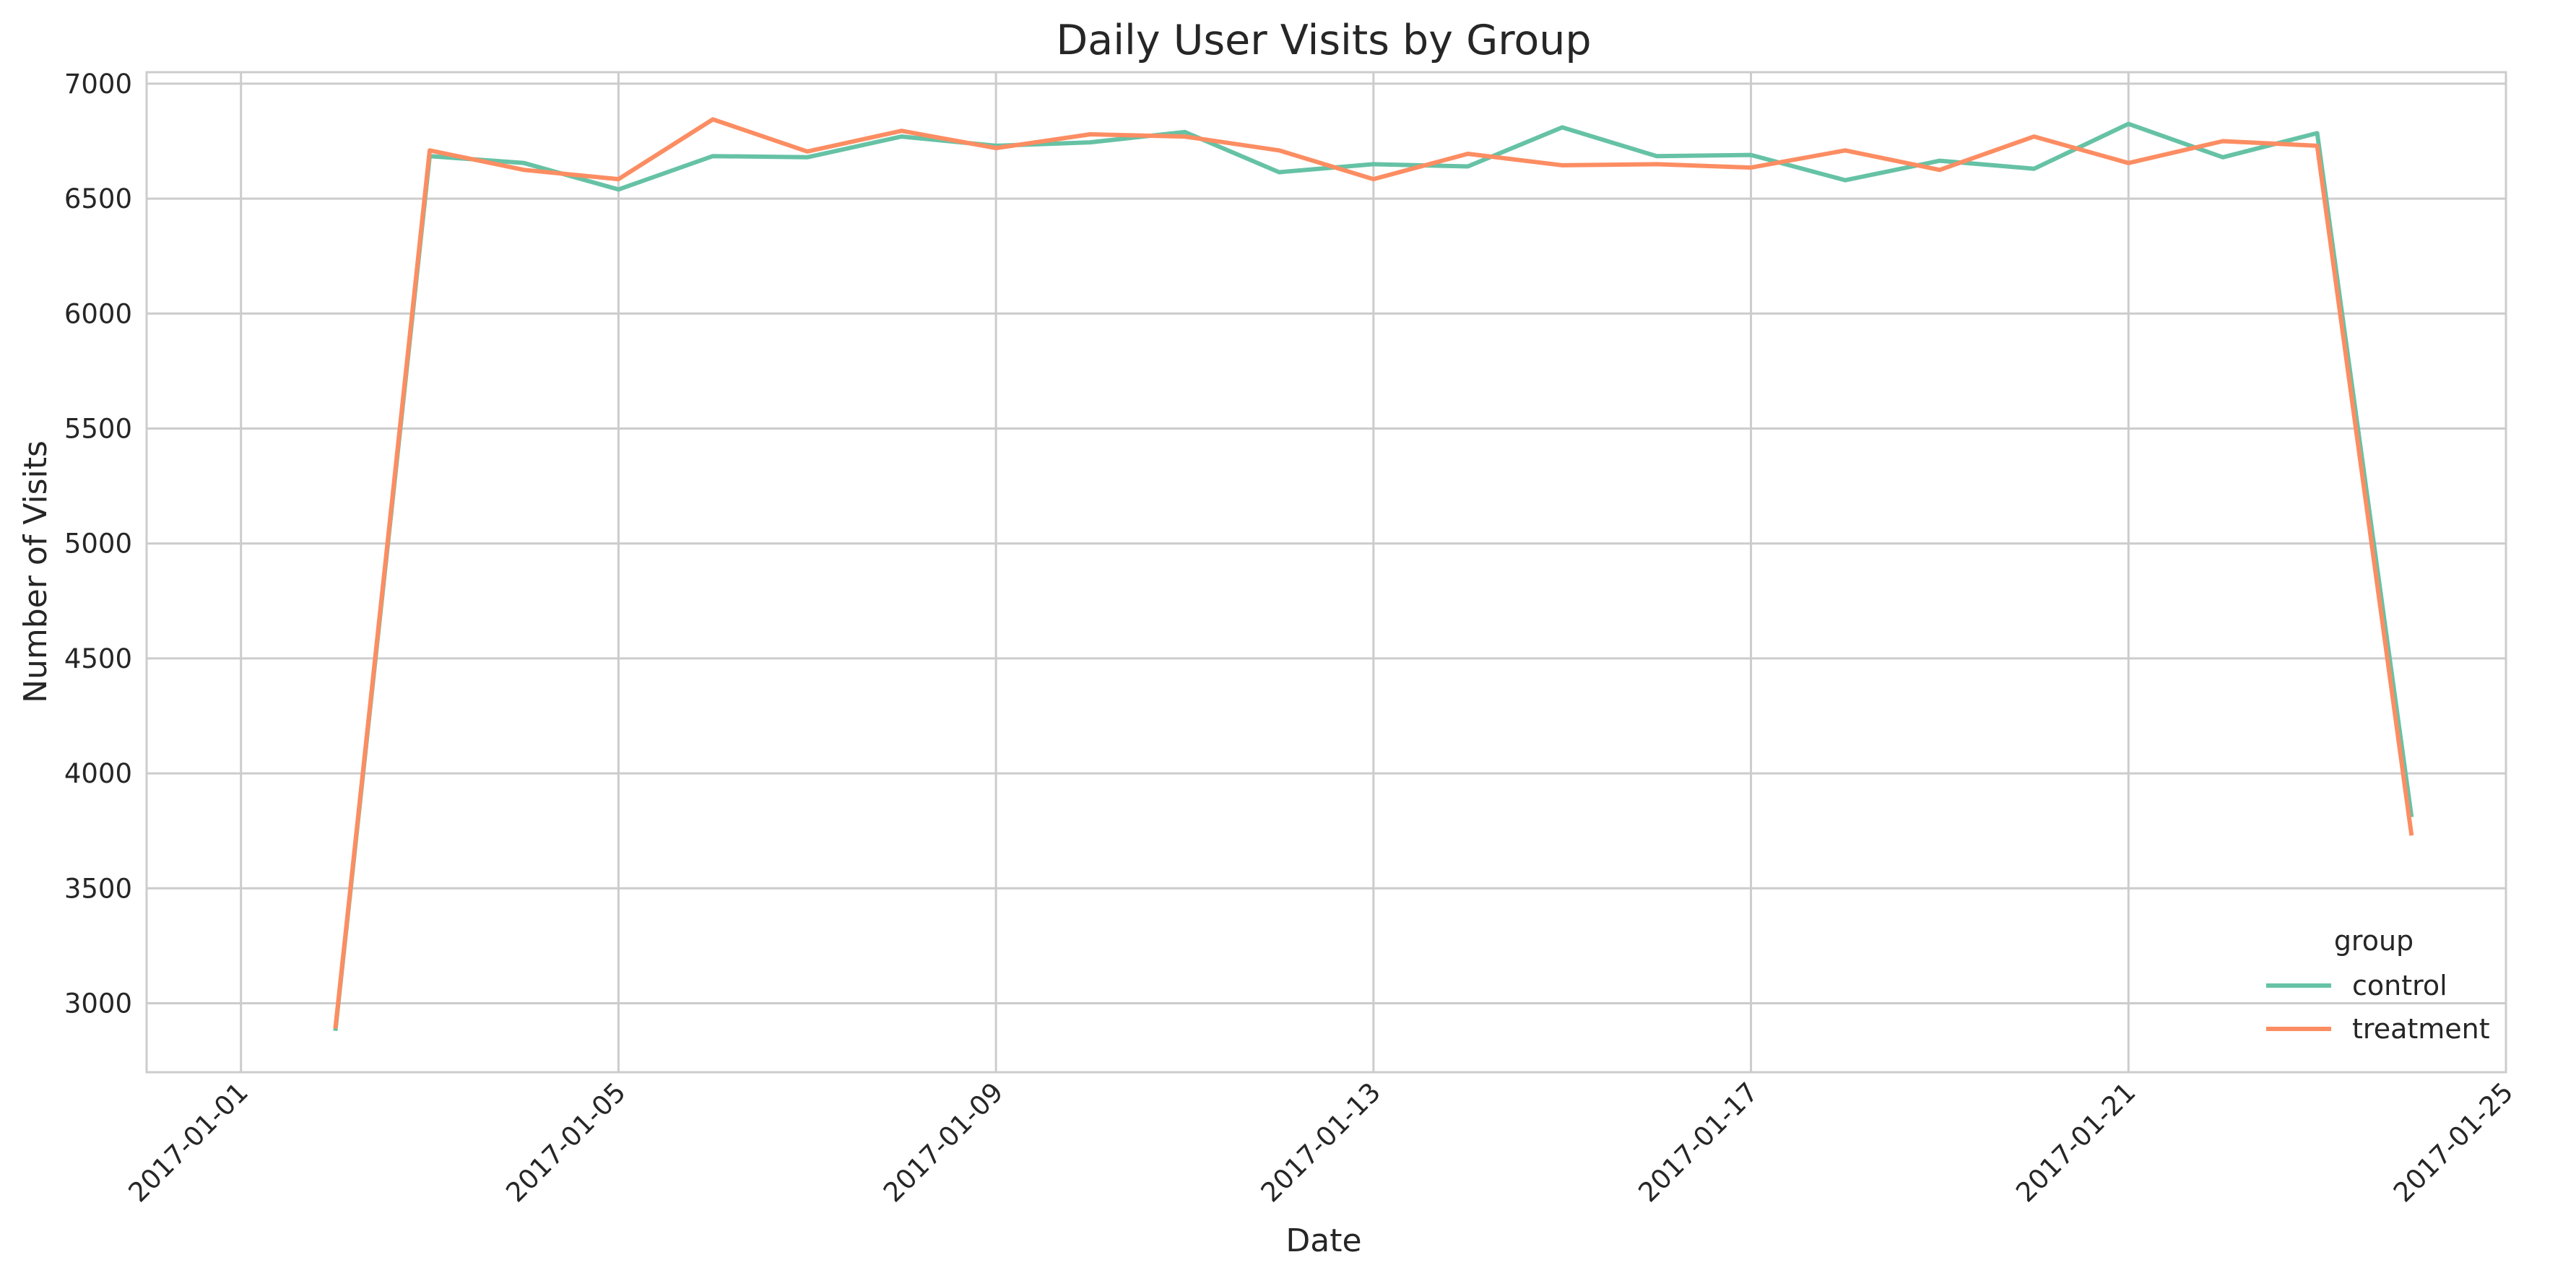  What do you see at coordinates (35, 572) in the screenshot?
I see `y-axis-label: Number of Visits` at bounding box center [35, 572].